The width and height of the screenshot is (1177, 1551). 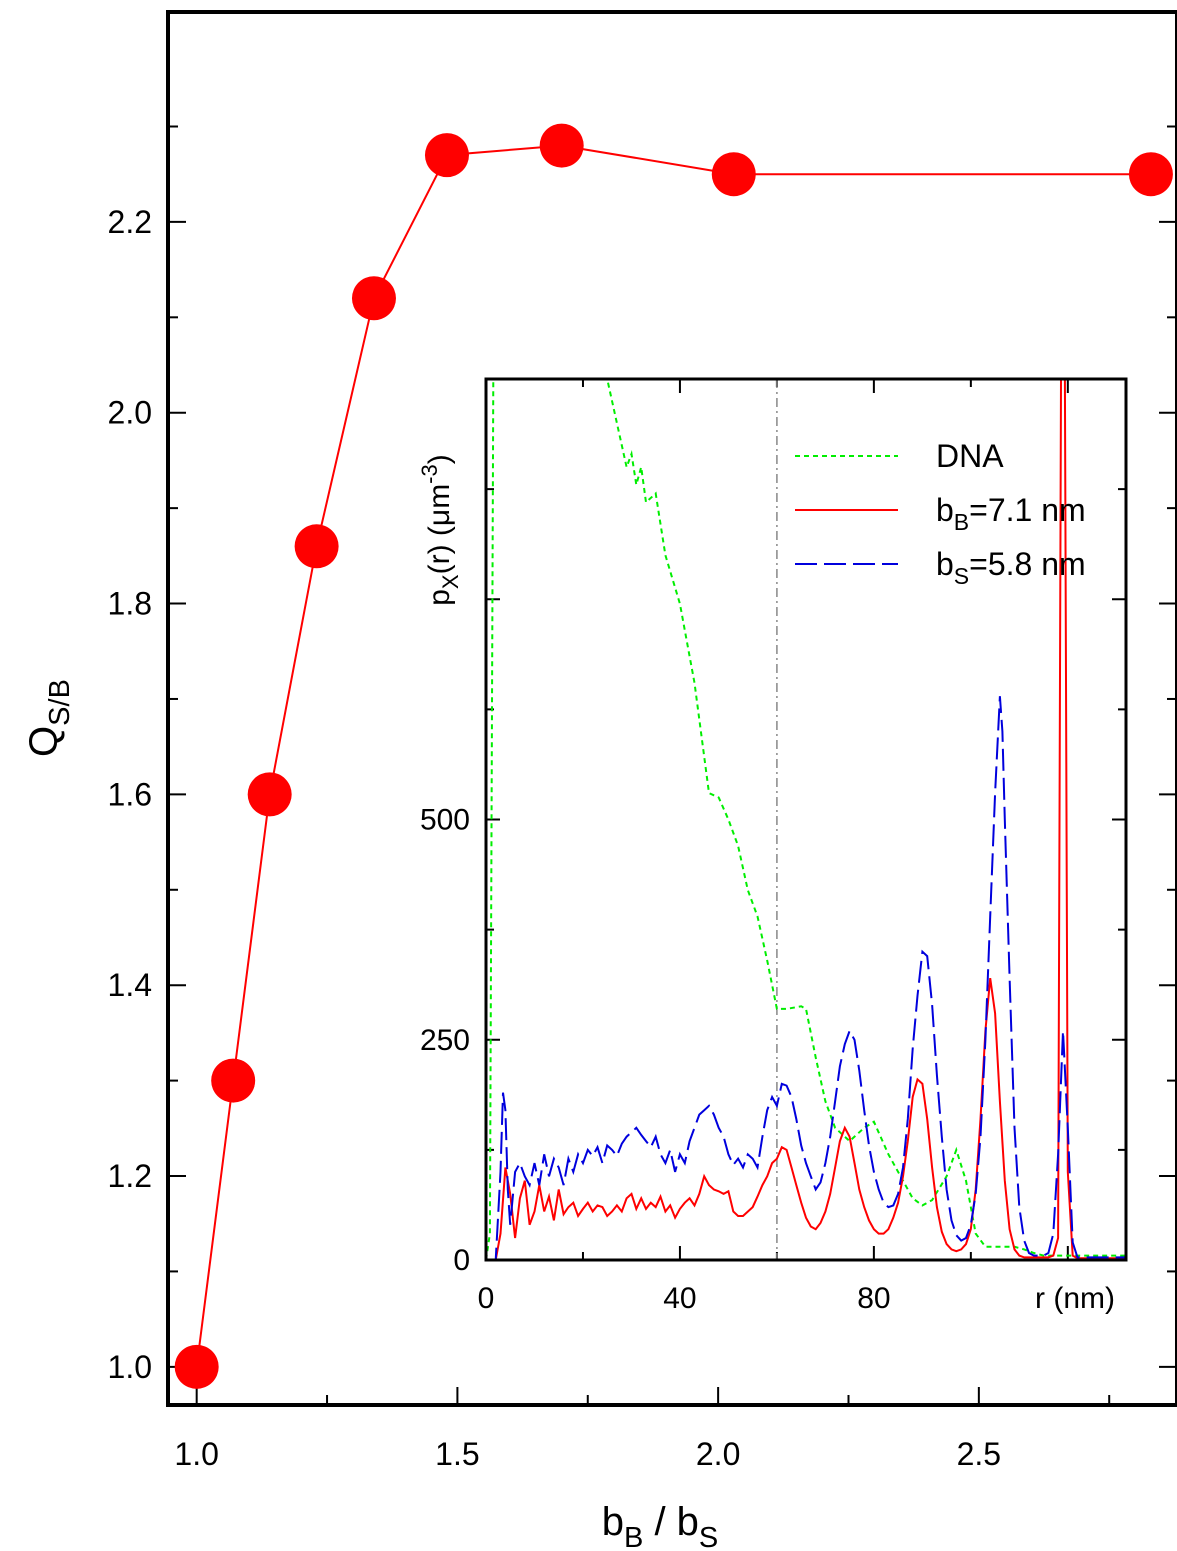 What do you see at coordinates (196, 1454) in the screenshot?
I see `main-x-tick-label: 1.0` at bounding box center [196, 1454].